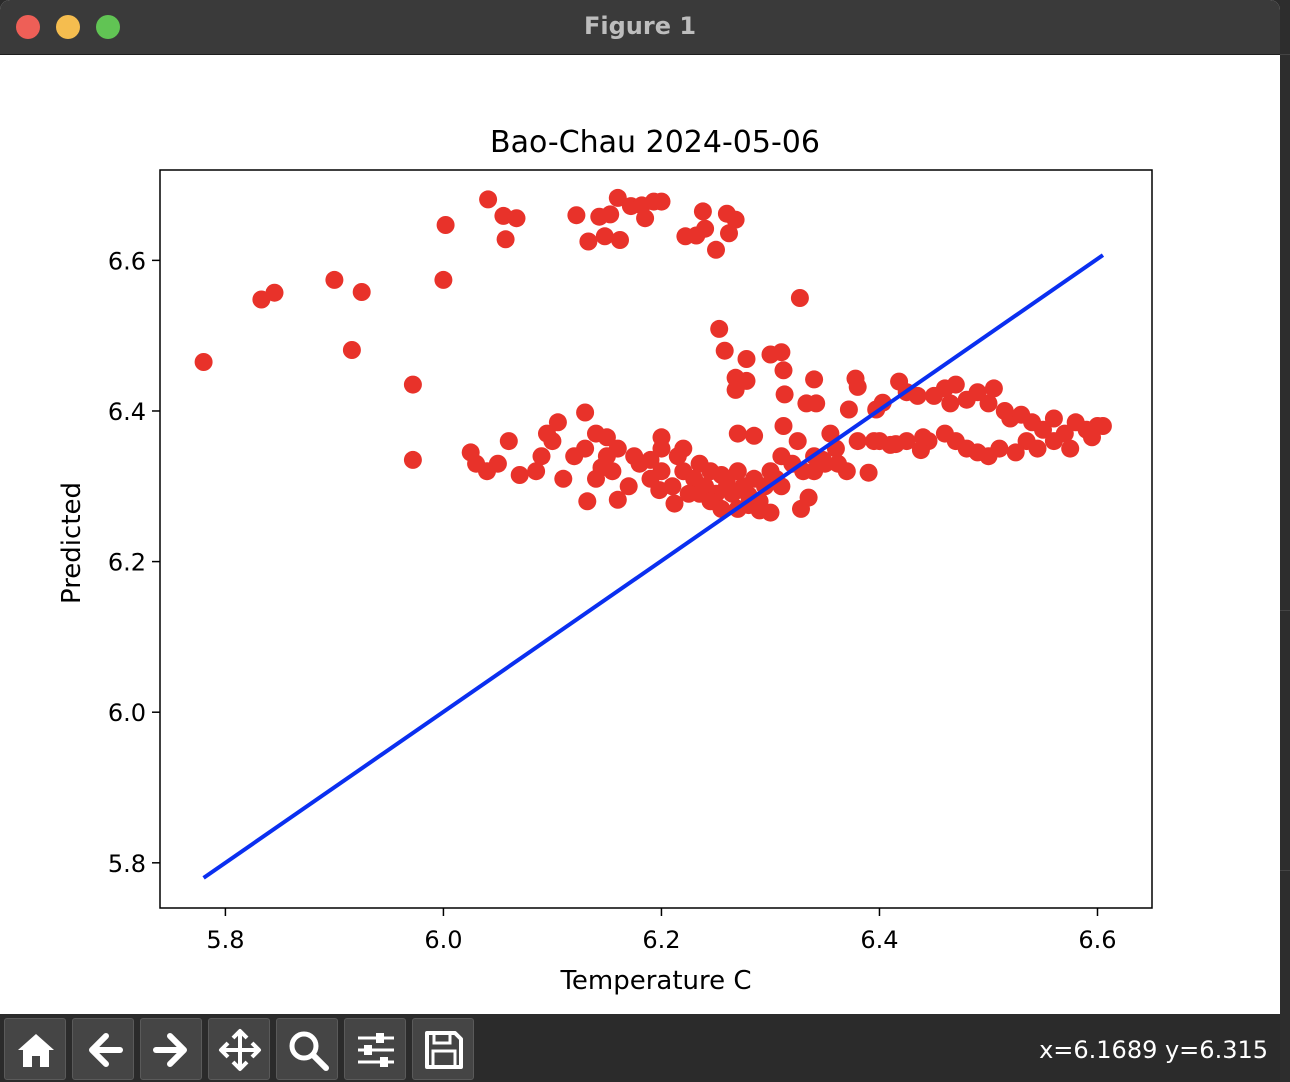  I want to click on arrow-left-icon, so click(106, 1050).